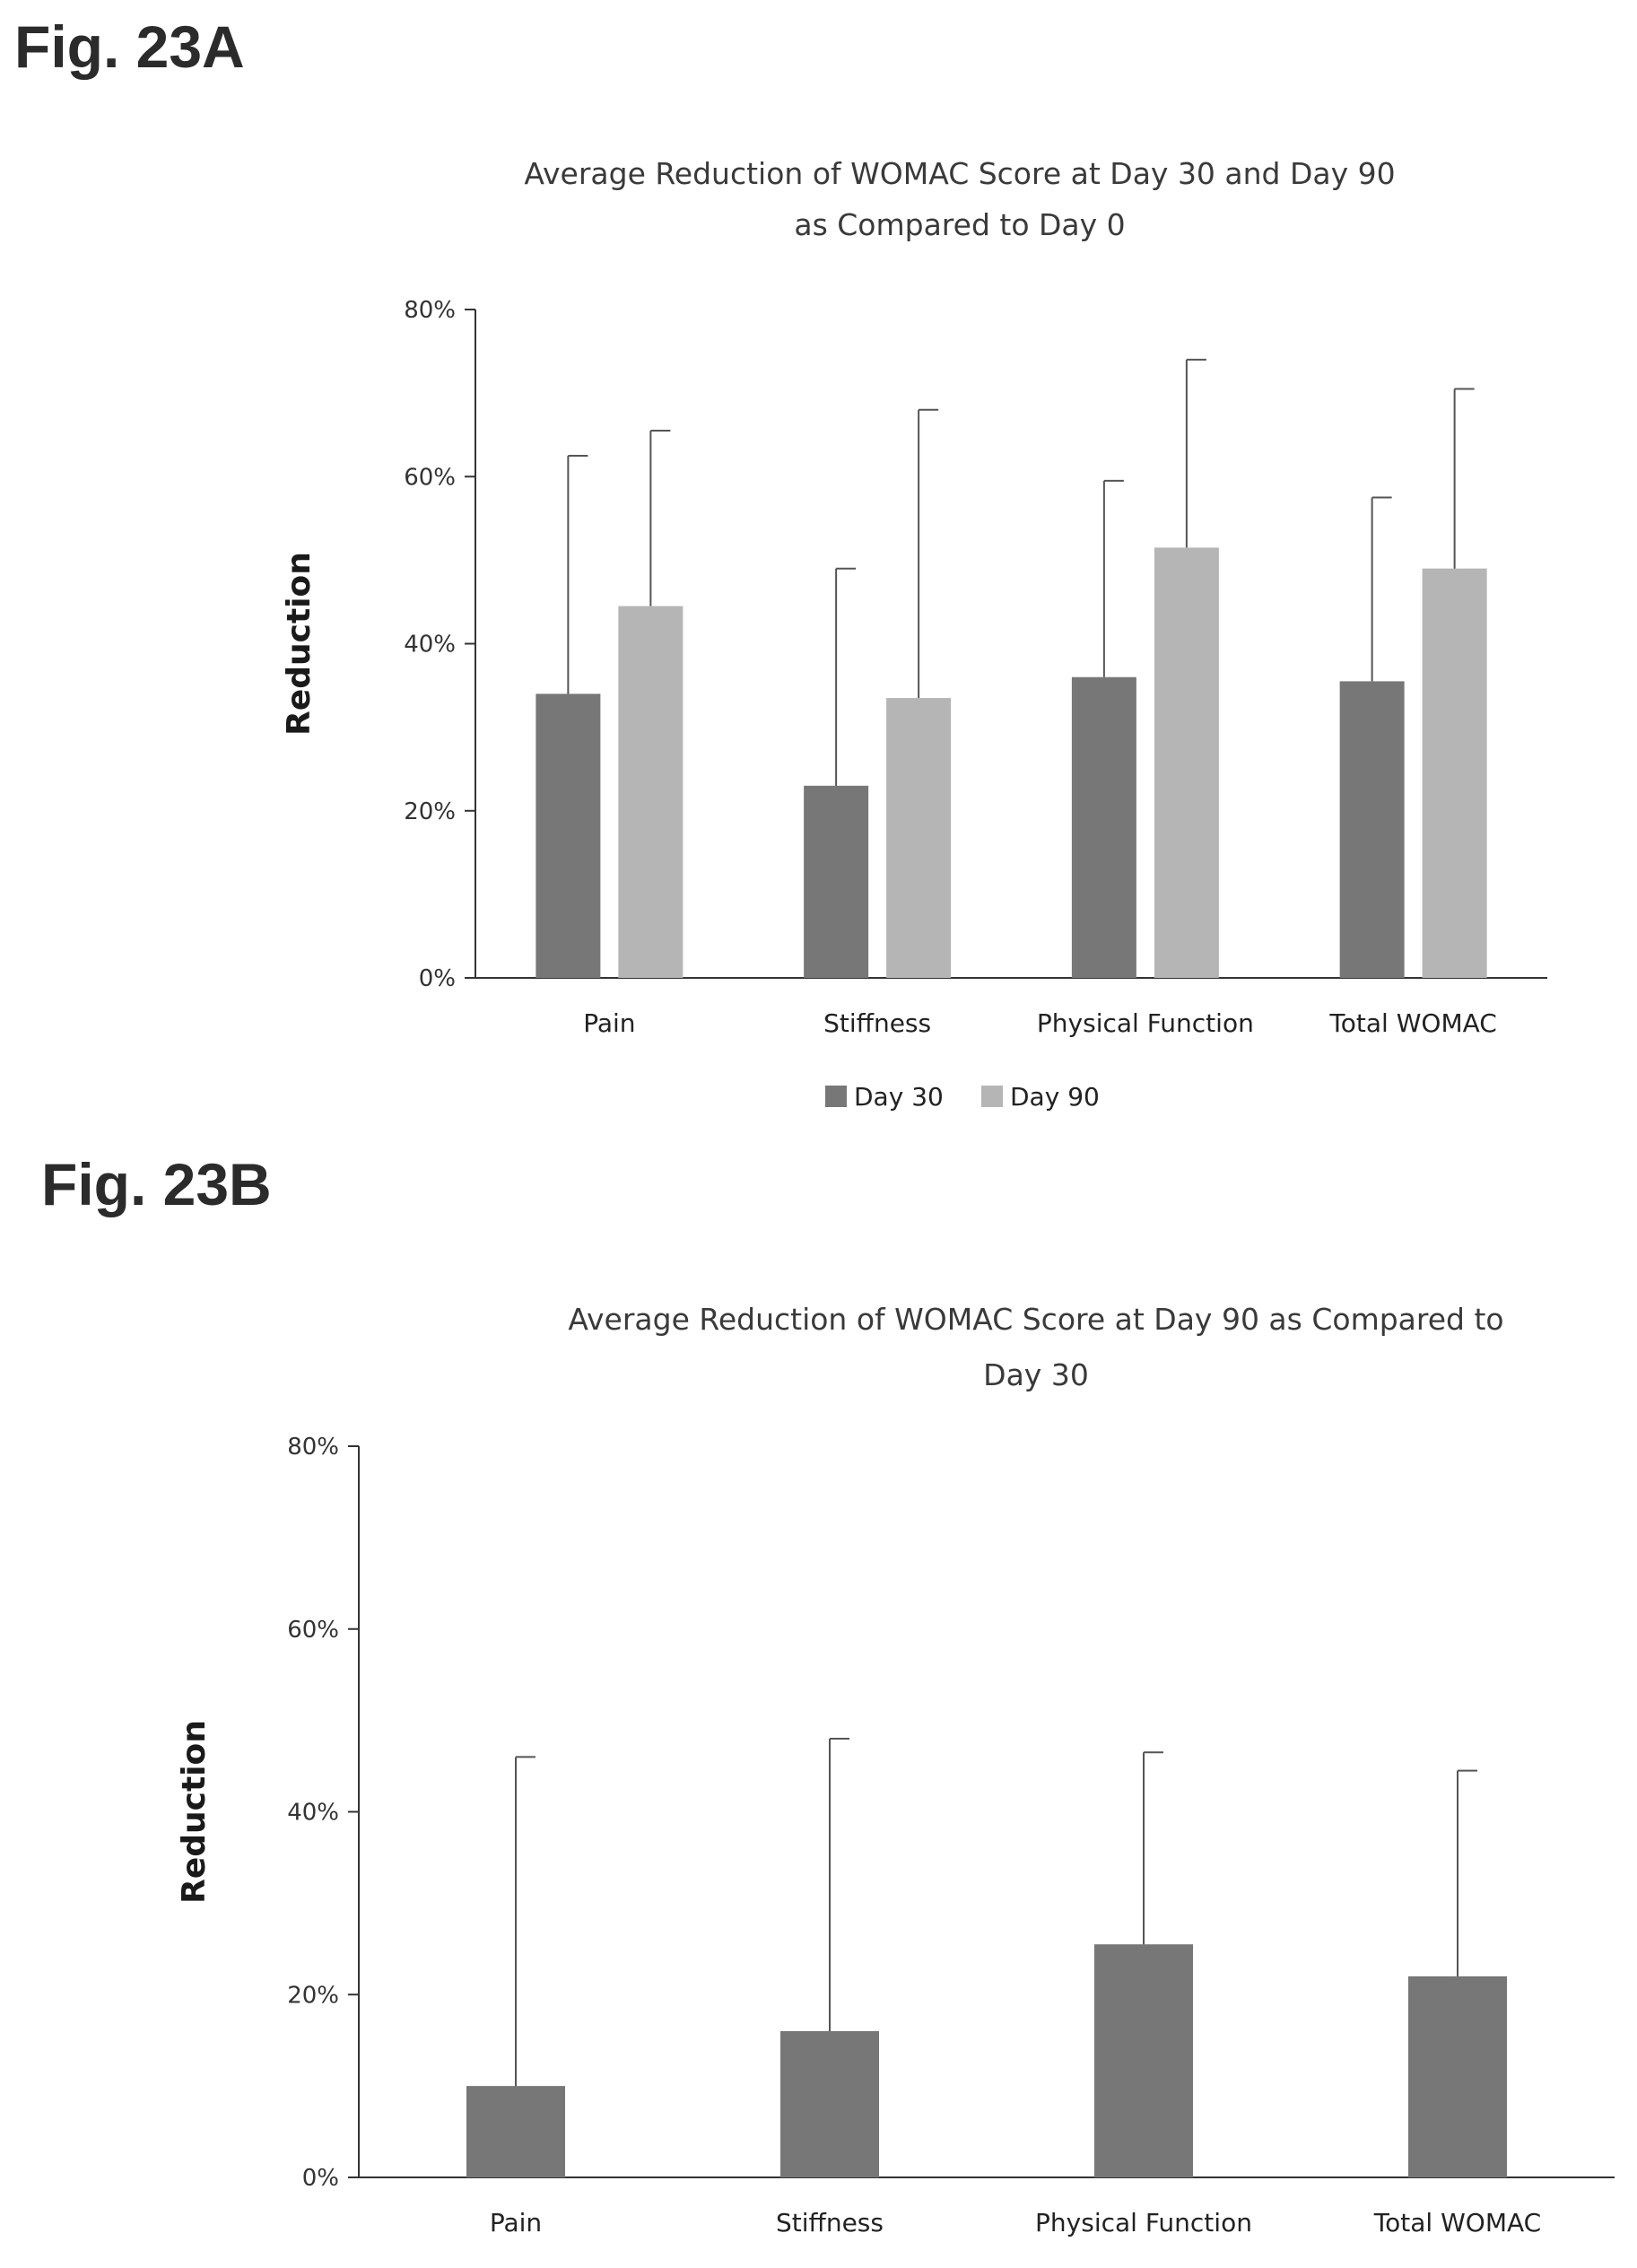 This screenshot has height=2268, width=1637. Describe the element at coordinates (130, 46) in the screenshot. I see `figure-a-label: Fig. 23A` at that location.